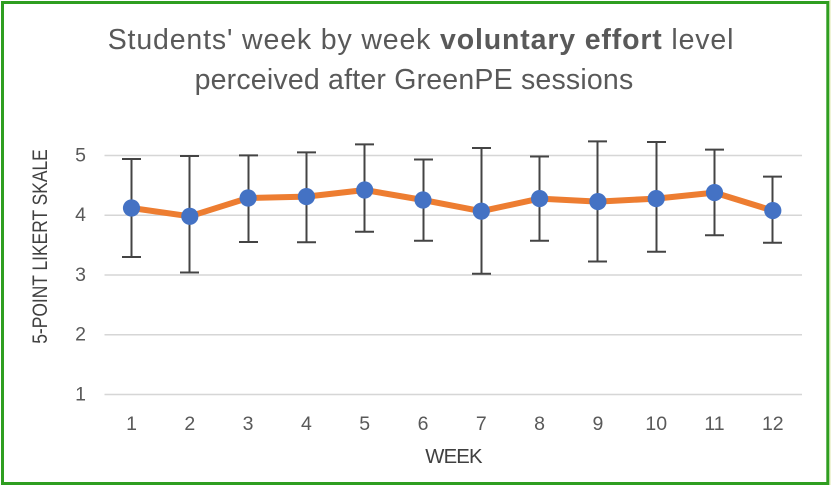  I want to click on svg-text: 10, so click(656, 424).